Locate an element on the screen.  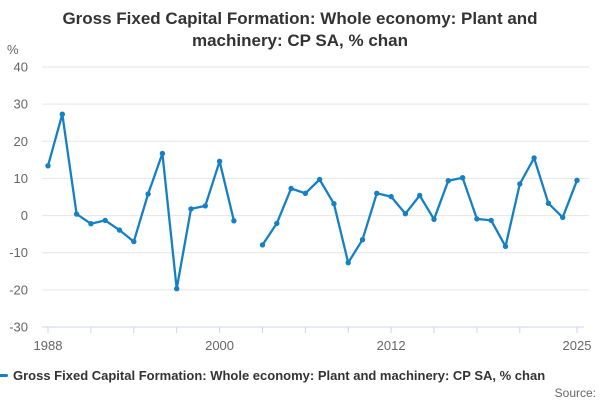
y-axis-label: -30 is located at coordinates (18, 327).